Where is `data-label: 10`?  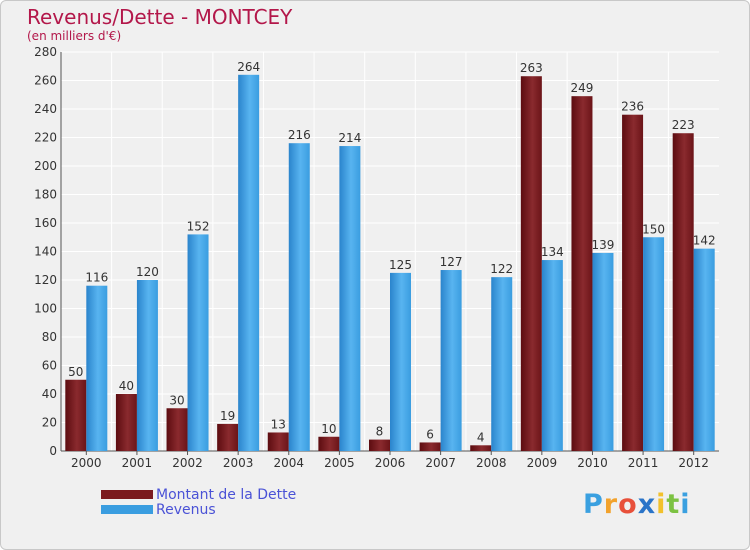
data-label: 10 is located at coordinates (328, 429).